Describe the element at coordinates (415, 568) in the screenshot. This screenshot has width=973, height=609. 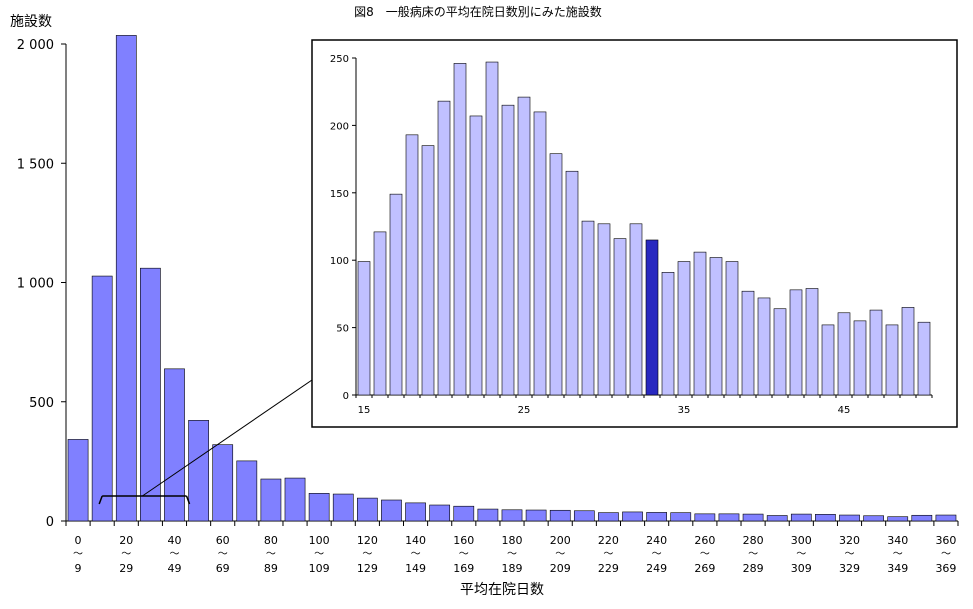
I see `x-tick-label-end: 149` at that location.